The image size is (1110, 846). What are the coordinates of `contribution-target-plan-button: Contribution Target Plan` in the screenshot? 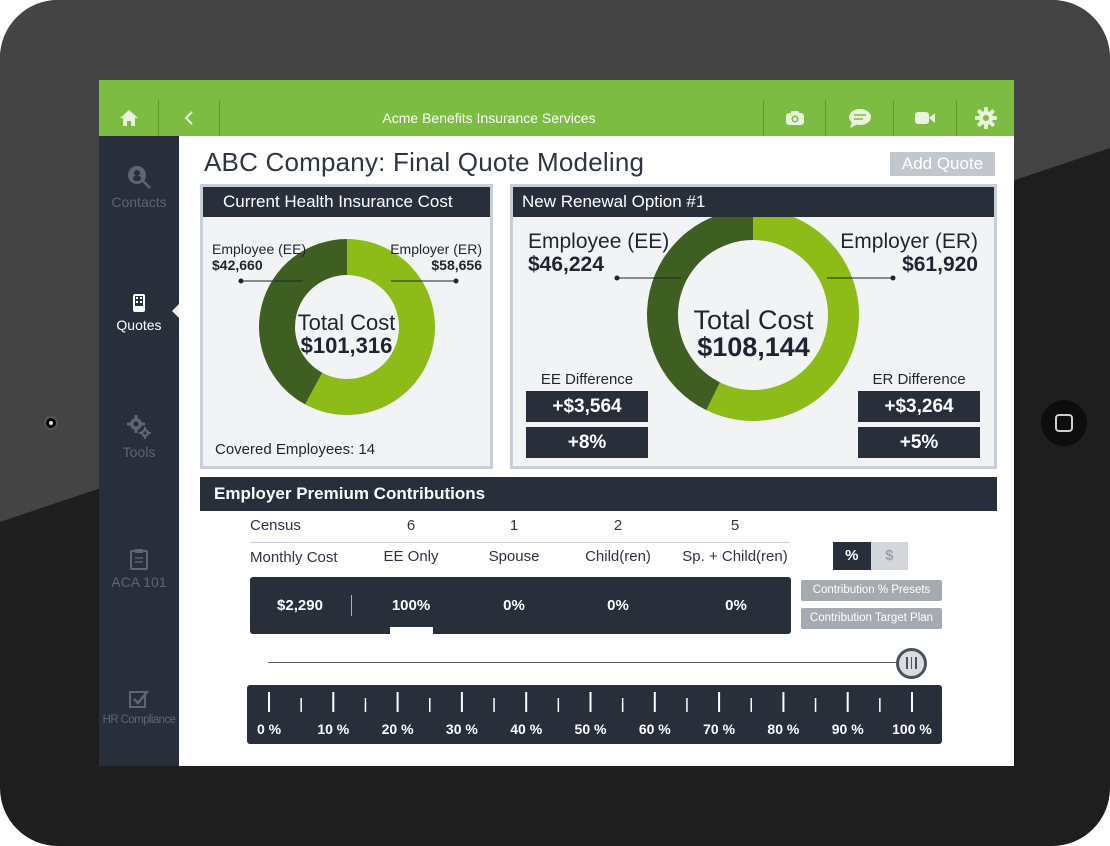 It's located at (871, 618).